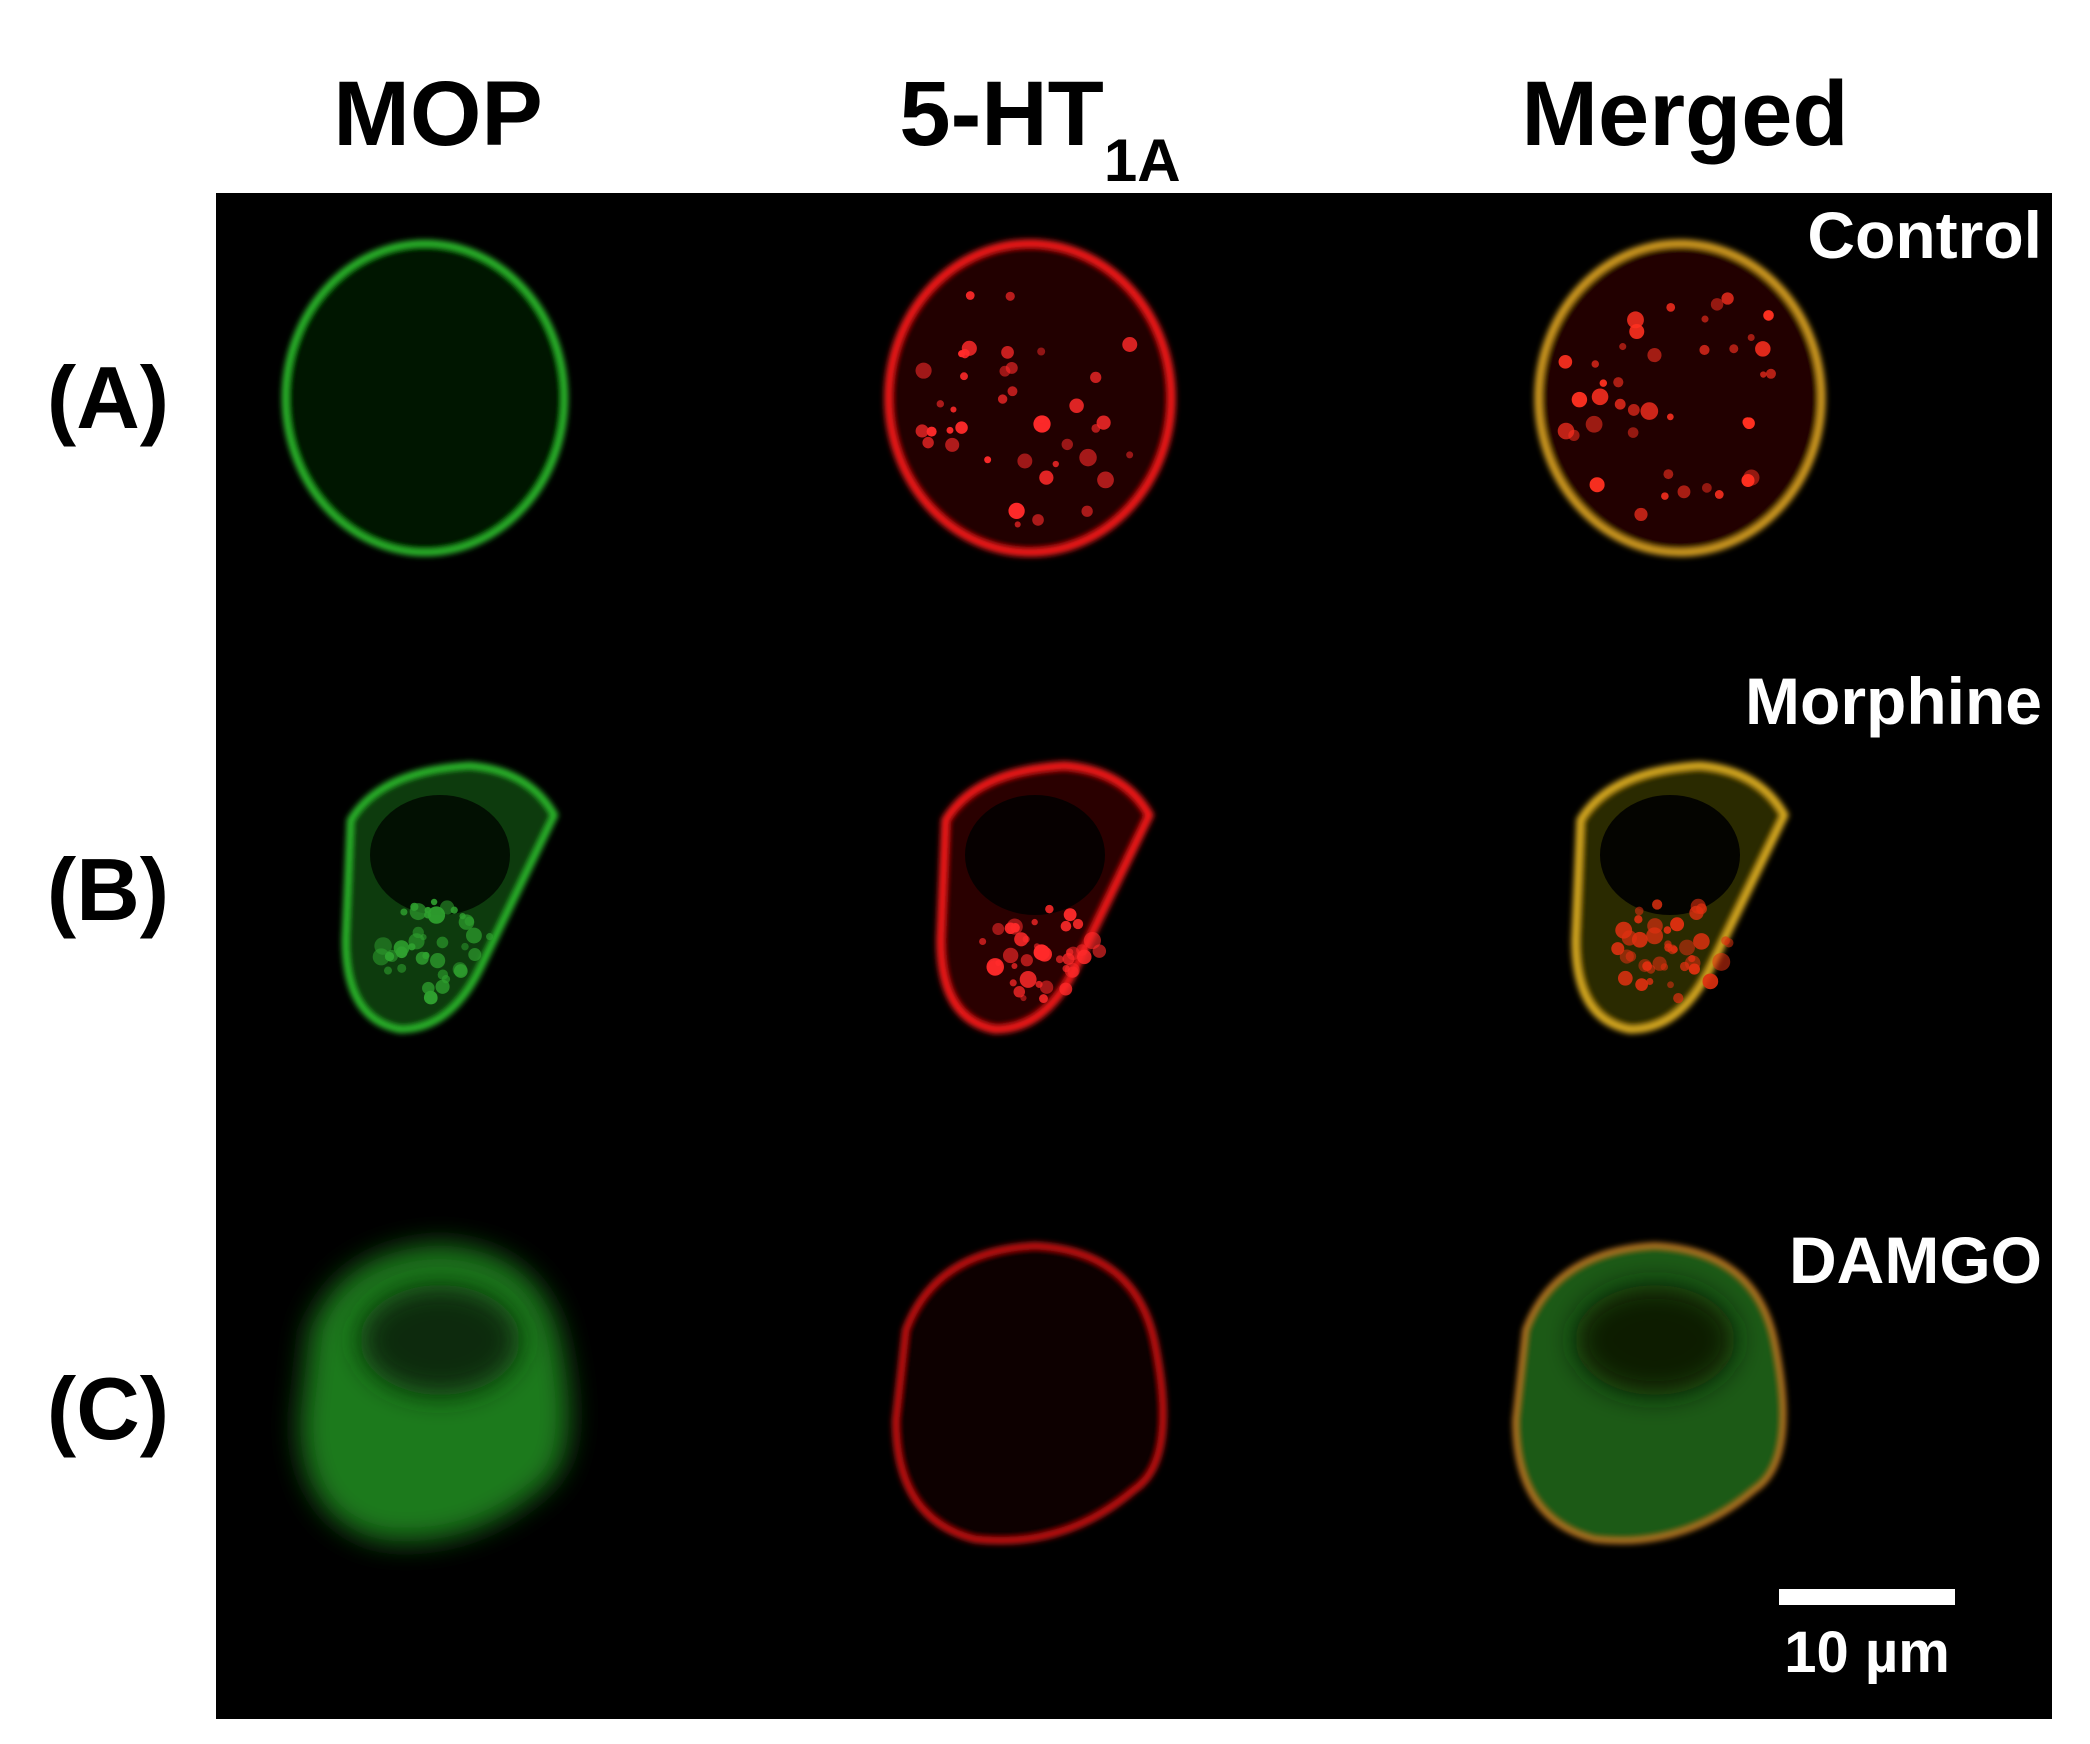 This screenshot has width=2090, height=1744. What do you see at coordinates (438, 114) in the screenshot?
I see `column-header: MOP` at bounding box center [438, 114].